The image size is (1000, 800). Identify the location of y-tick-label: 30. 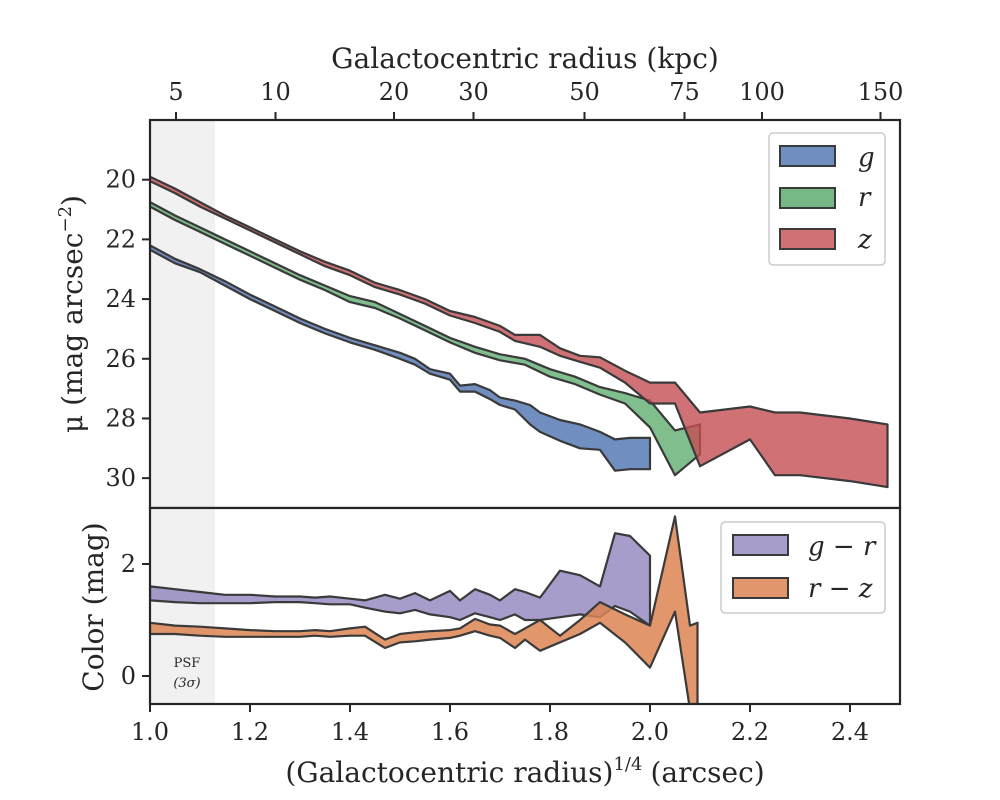
(120, 478).